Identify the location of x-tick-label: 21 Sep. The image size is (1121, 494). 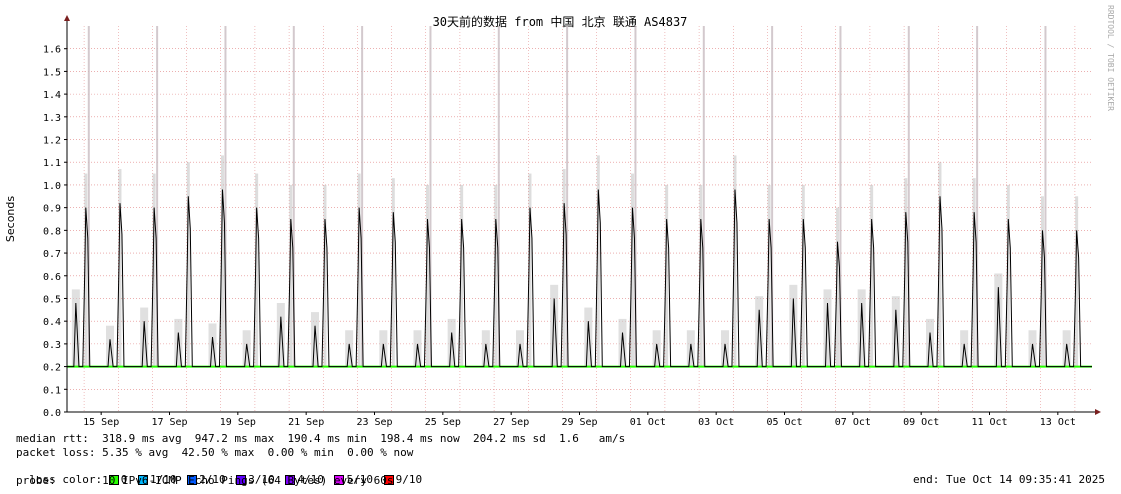
(306, 422).